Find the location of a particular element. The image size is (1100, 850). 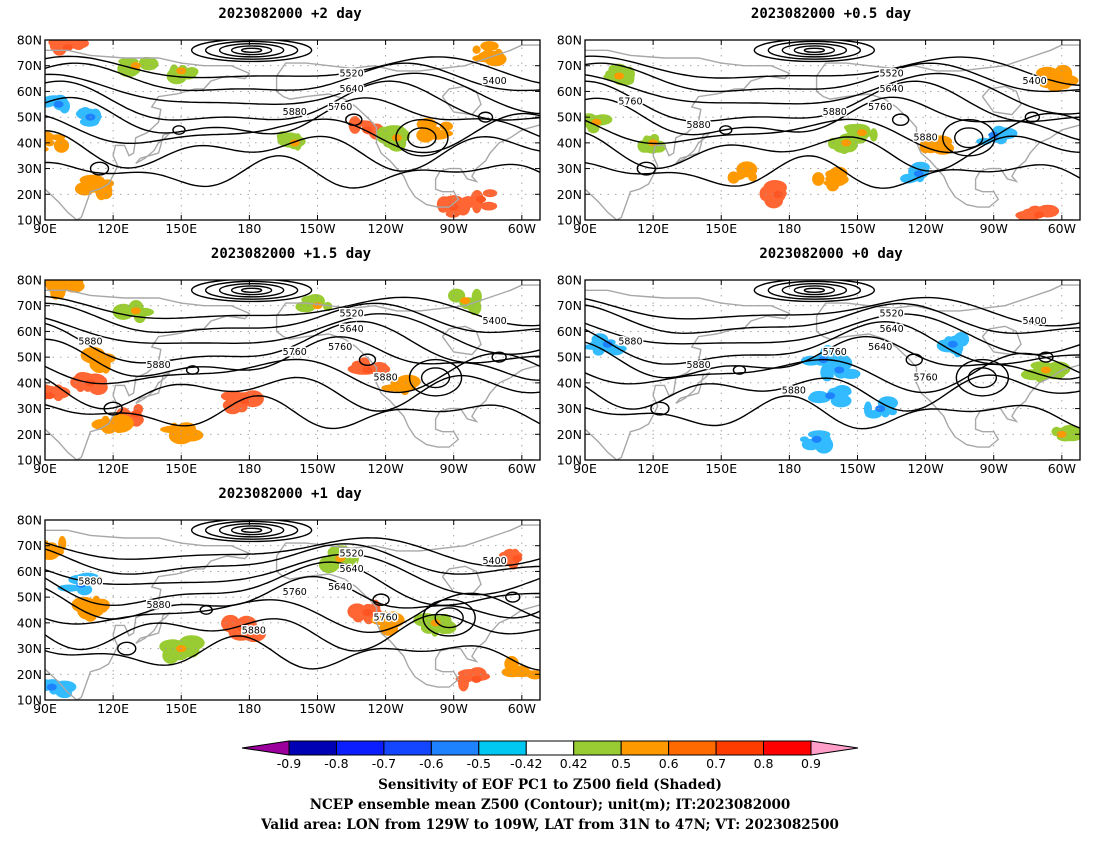

colorbar-tick-label: 0.7 is located at coordinates (716, 763).